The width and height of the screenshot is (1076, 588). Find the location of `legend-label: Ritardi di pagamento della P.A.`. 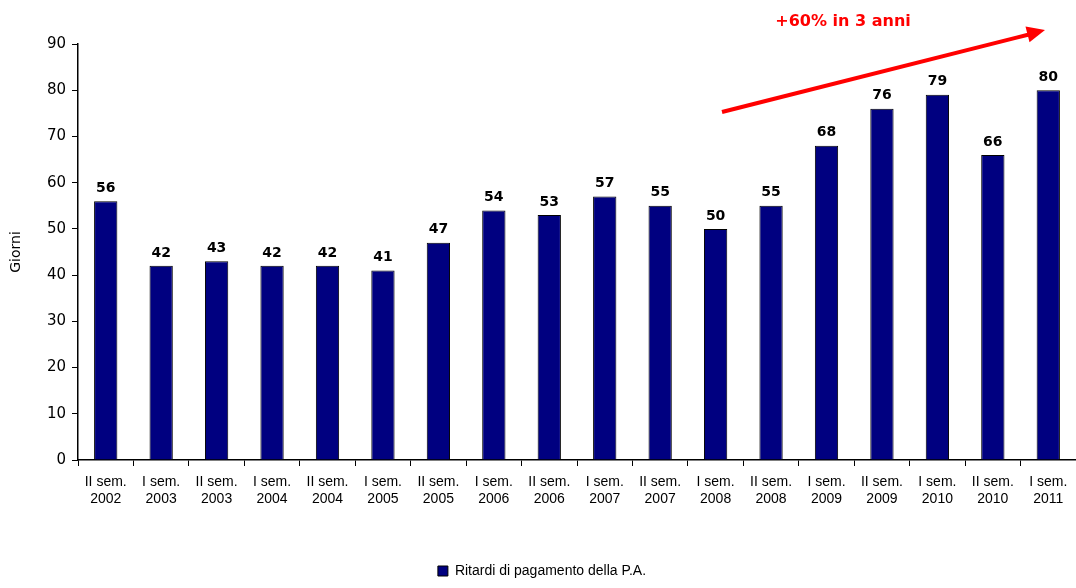

legend-label: Ritardi di pagamento della P.A. is located at coordinates (550, 569).